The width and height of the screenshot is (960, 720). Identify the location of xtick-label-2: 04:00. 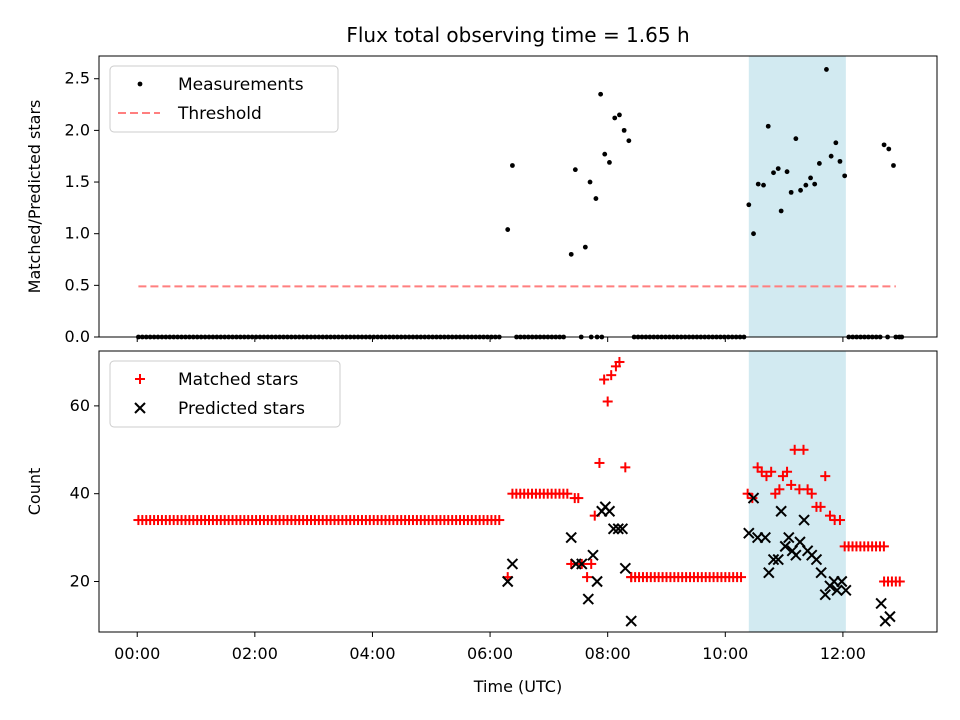
(372, 653).